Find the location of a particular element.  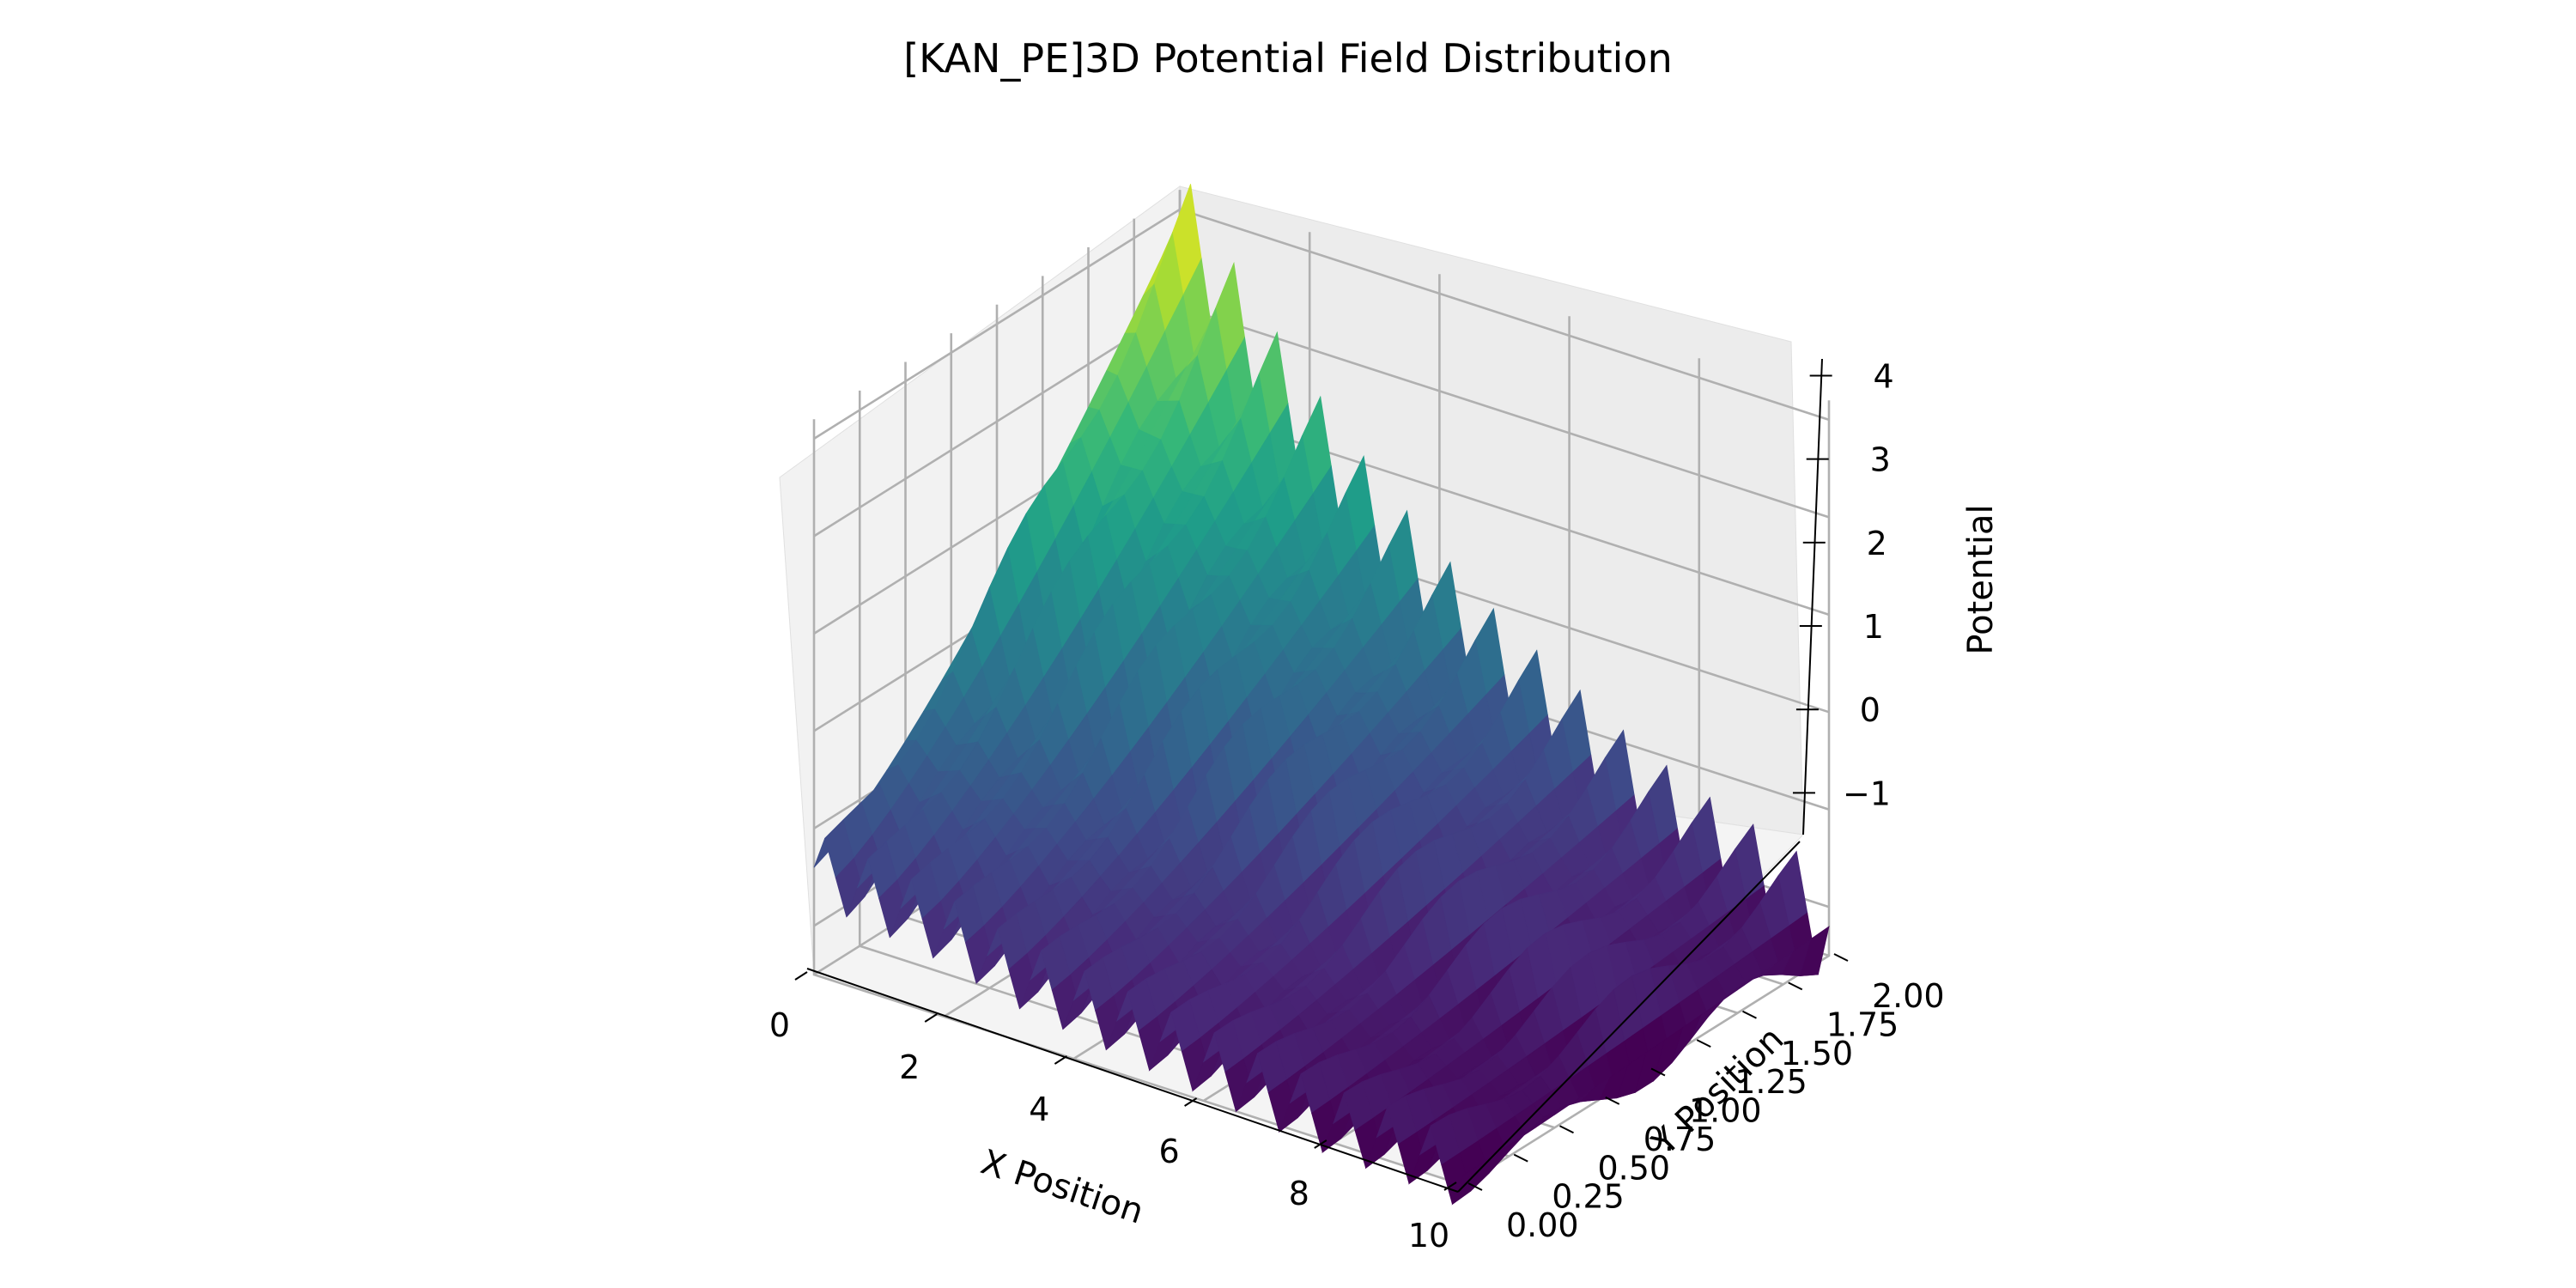

z-tick-label: 2 is located at coordinates (1877, 543).